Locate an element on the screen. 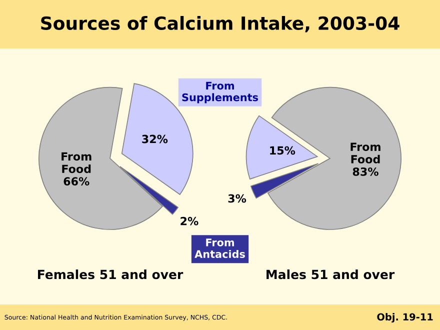 Image resolution: width=440 pixels, height=330 pixels. chart-title: Sources of Calcium Intake, 2003-04 is located at coordinates (220, 24).